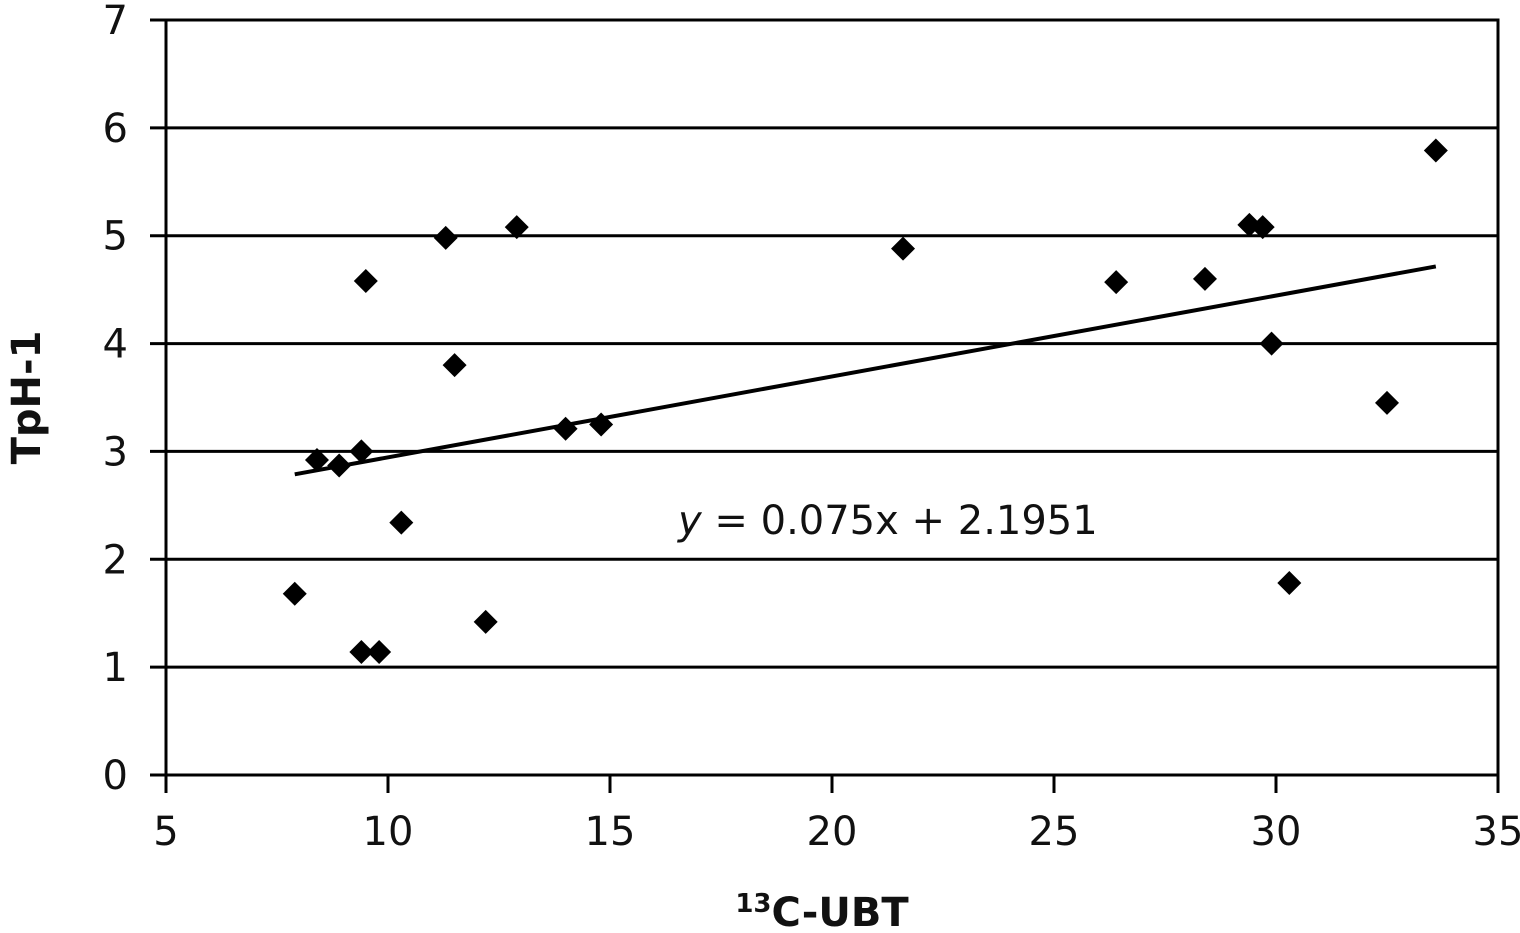 The image size is (1520, 933). Describe the element at coordinates (841, 911) in the screenshot. I see `x-axis-title-text: C-UBT` at that location.